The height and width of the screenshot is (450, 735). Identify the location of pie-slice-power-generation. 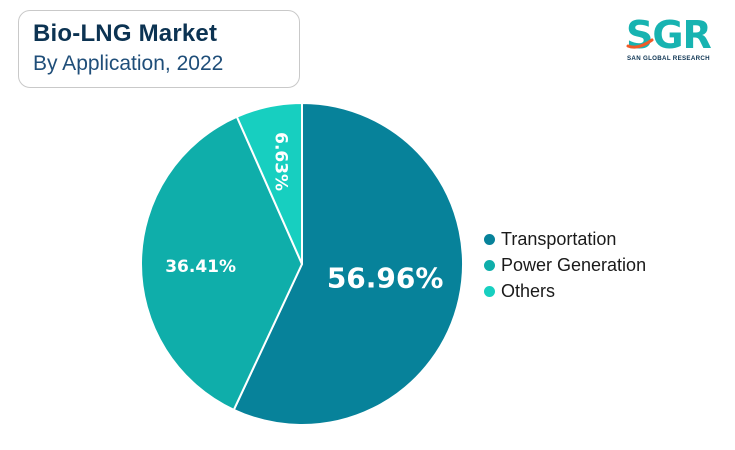
(222, 263).